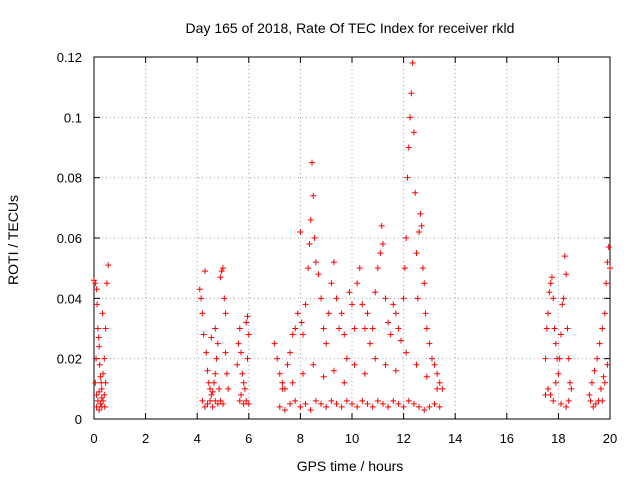  Describe the element at coordinates (78, 419) in the screenshot. I see `y-tick-label: 0` at that location.